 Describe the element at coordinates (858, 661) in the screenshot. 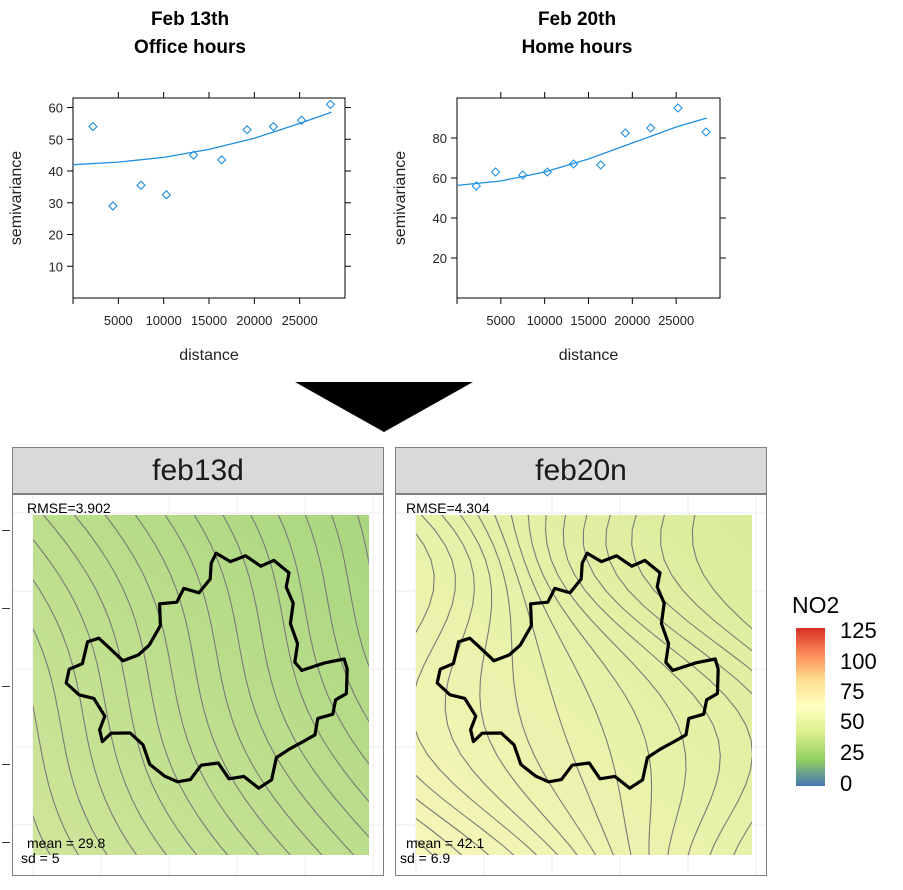

I see `legend-tick-100: 100` at that location.